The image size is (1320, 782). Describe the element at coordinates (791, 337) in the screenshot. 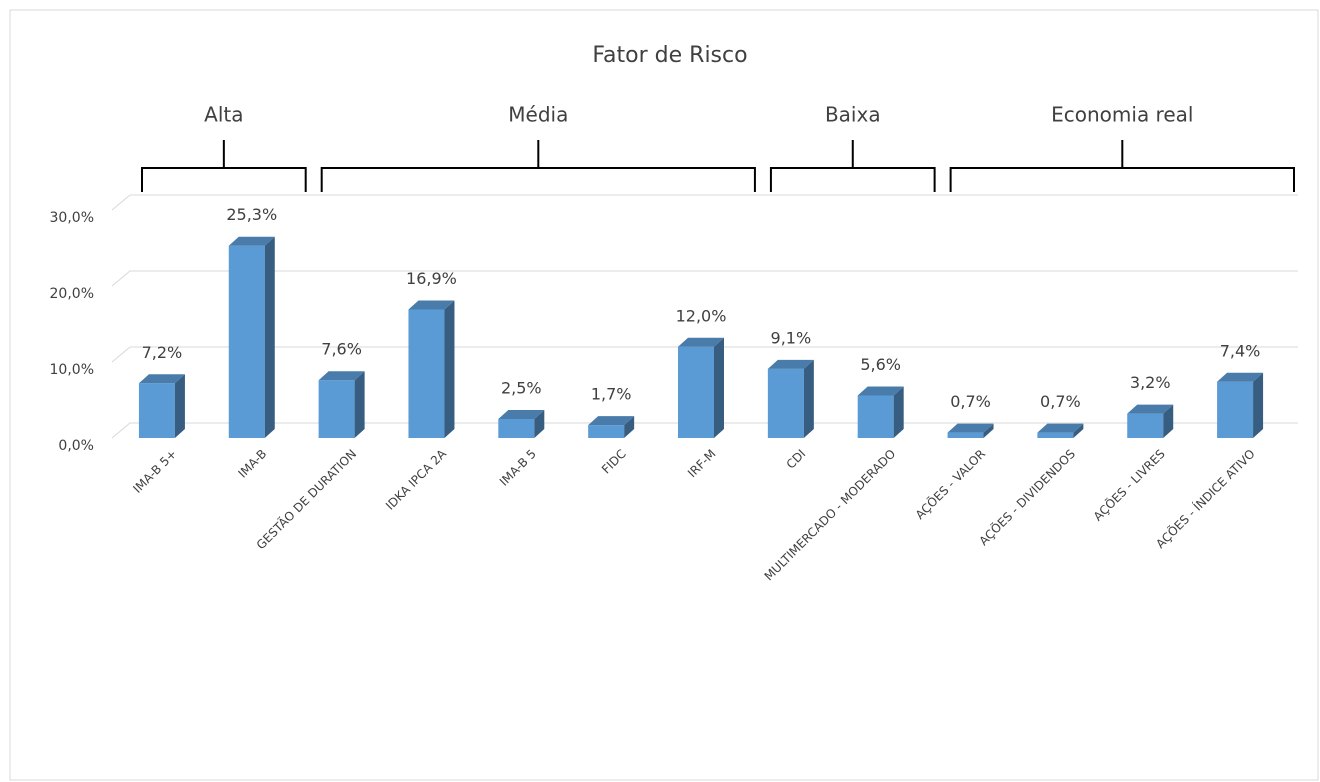

I see `data-label: 9,1%` at that location.